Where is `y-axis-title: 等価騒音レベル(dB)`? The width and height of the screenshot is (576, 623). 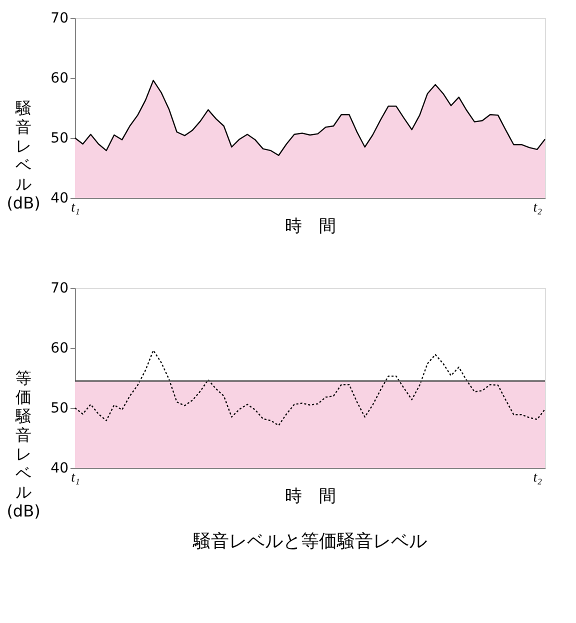 y-axis-title: 等価騒音レベル(dB) is located at coordinates (23, 444).